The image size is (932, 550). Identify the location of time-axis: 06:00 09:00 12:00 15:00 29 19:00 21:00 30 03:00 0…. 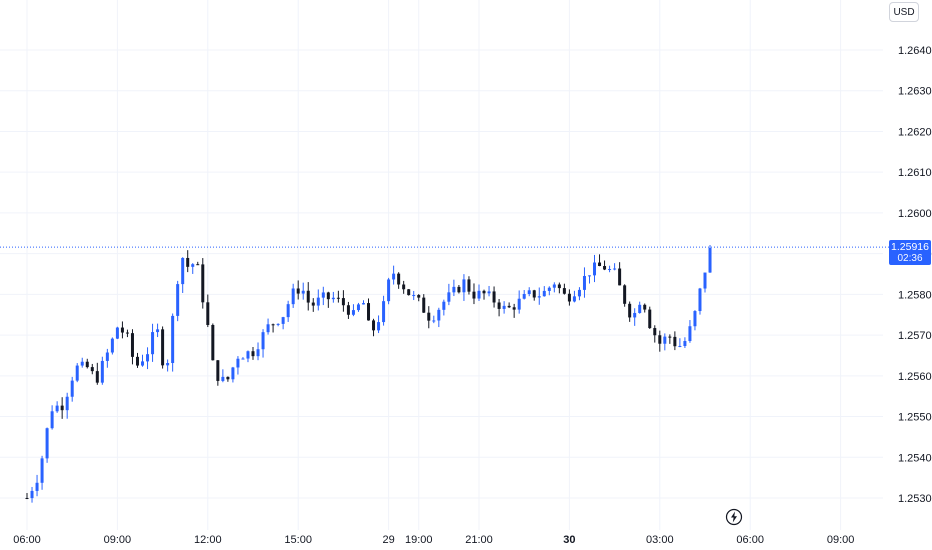
(433, 540).